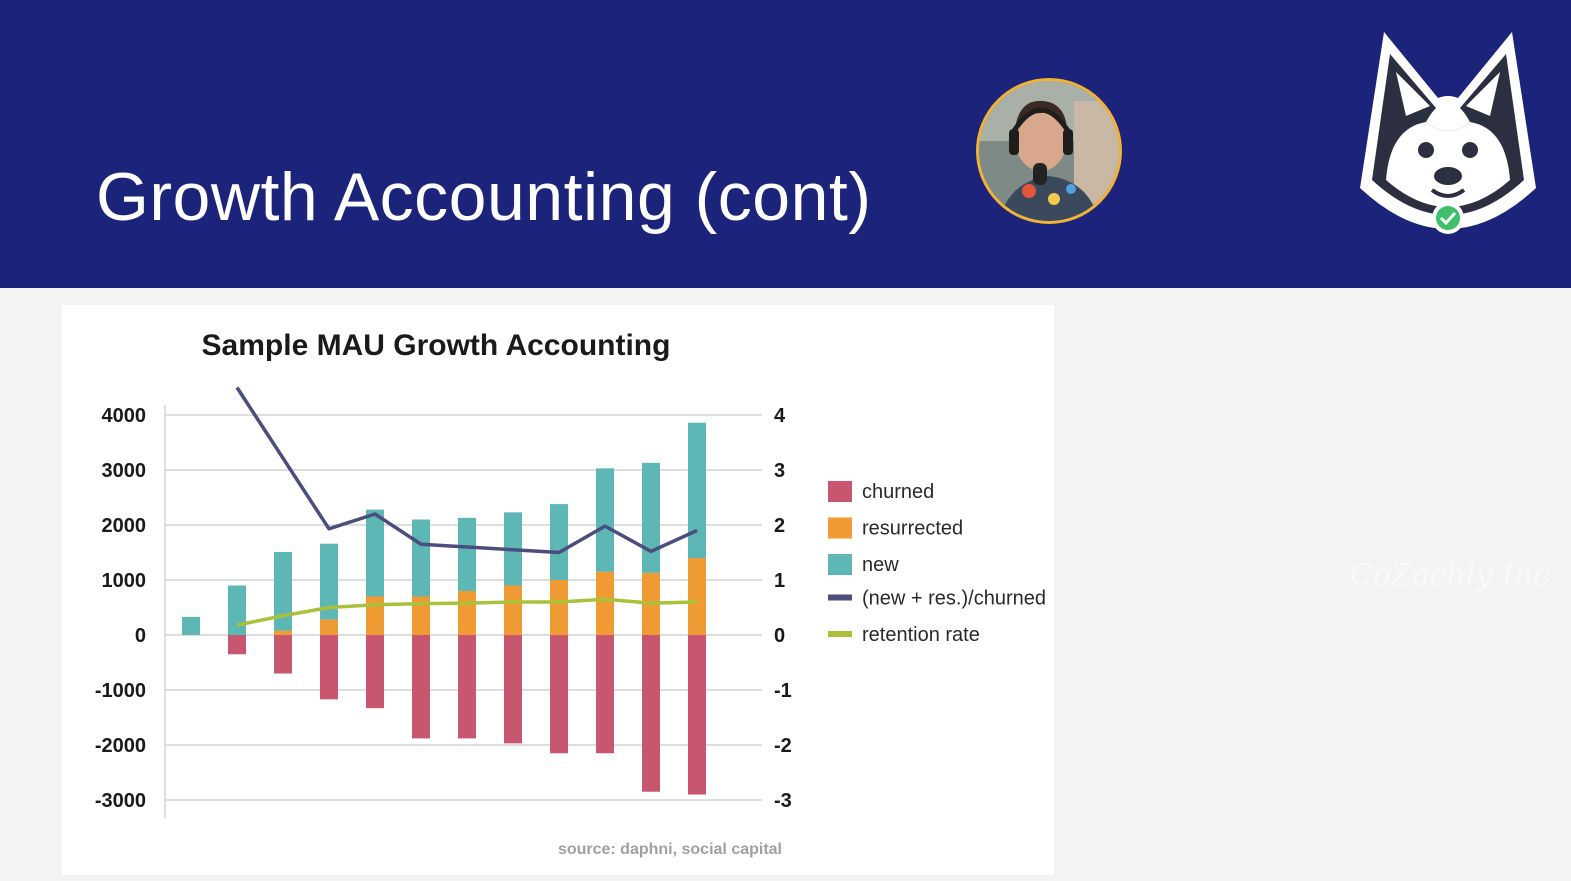  I want to click on webcam-feed, so click(1049, 151).